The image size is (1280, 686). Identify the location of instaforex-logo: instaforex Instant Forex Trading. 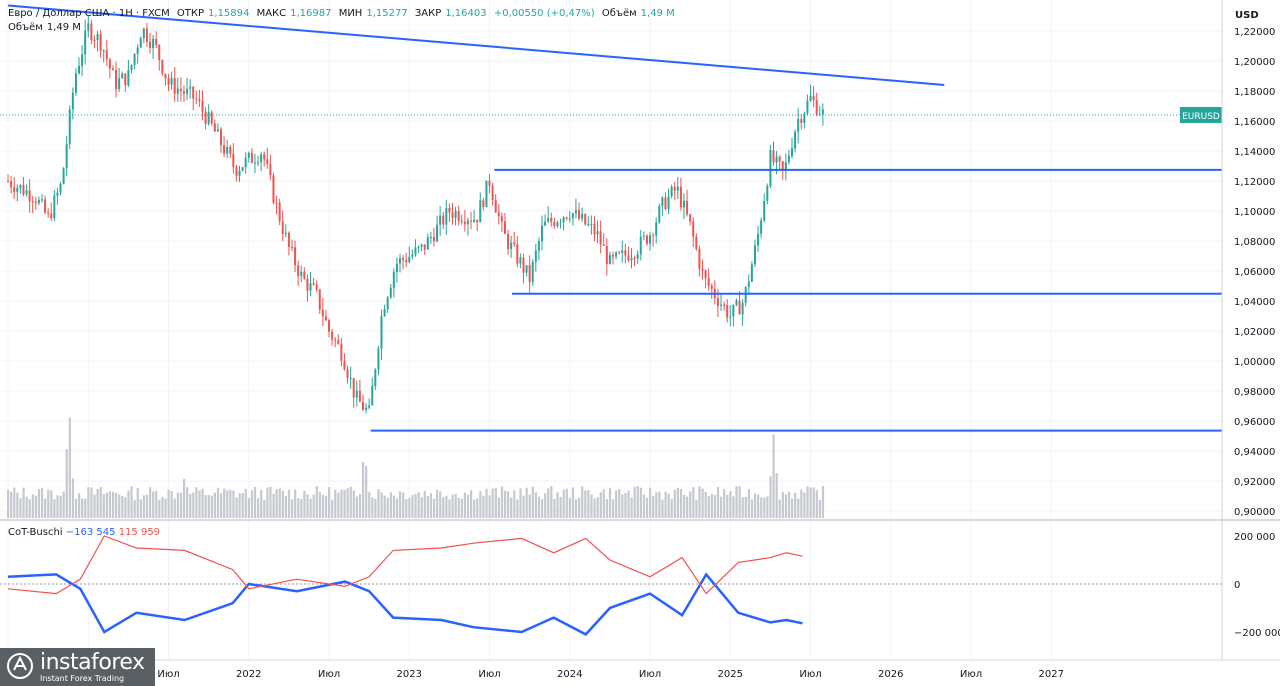
(77, 667).